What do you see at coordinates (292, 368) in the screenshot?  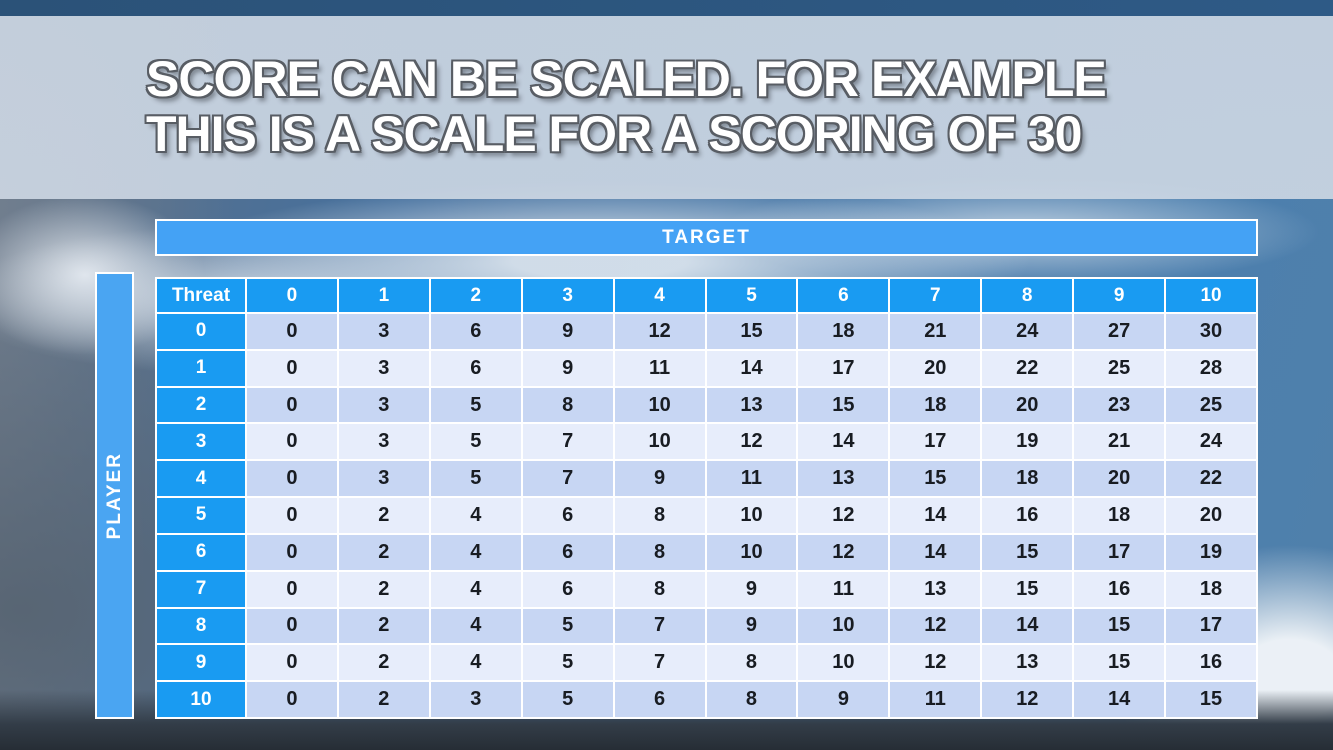 I see `score-cell-1-0: 0` at bounding box center [292, 368].